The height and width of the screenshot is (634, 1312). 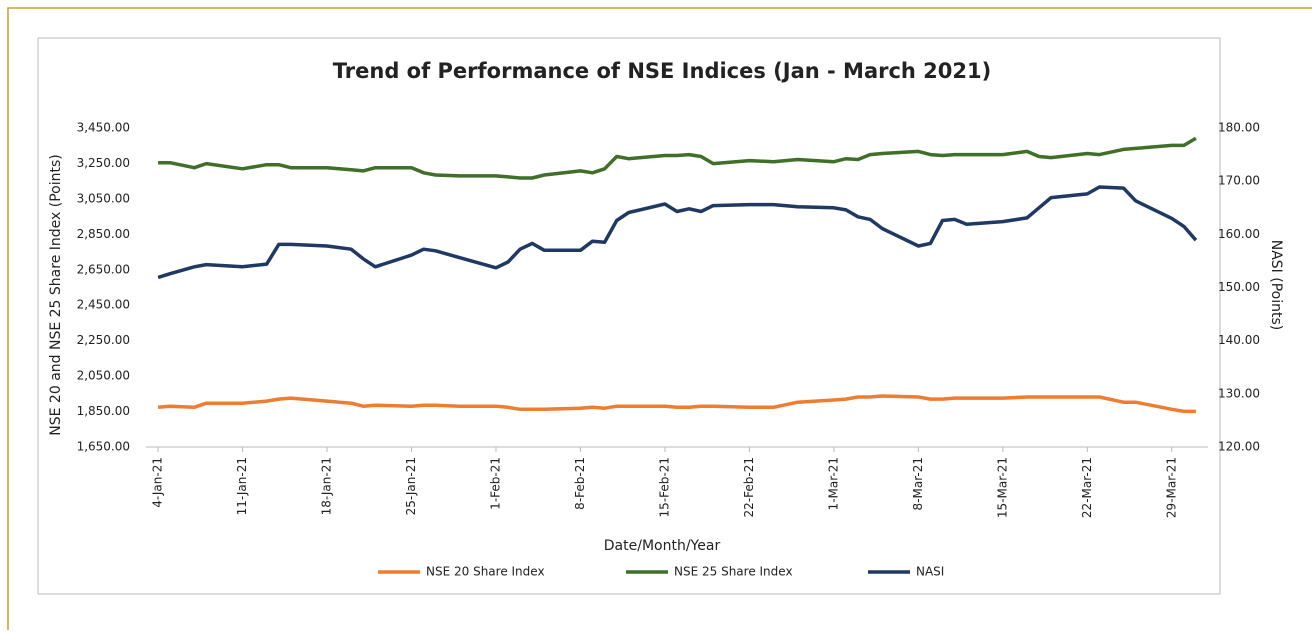 I want to click on legend-label: NSE 25 Share Index, so click(x=733, y=572).